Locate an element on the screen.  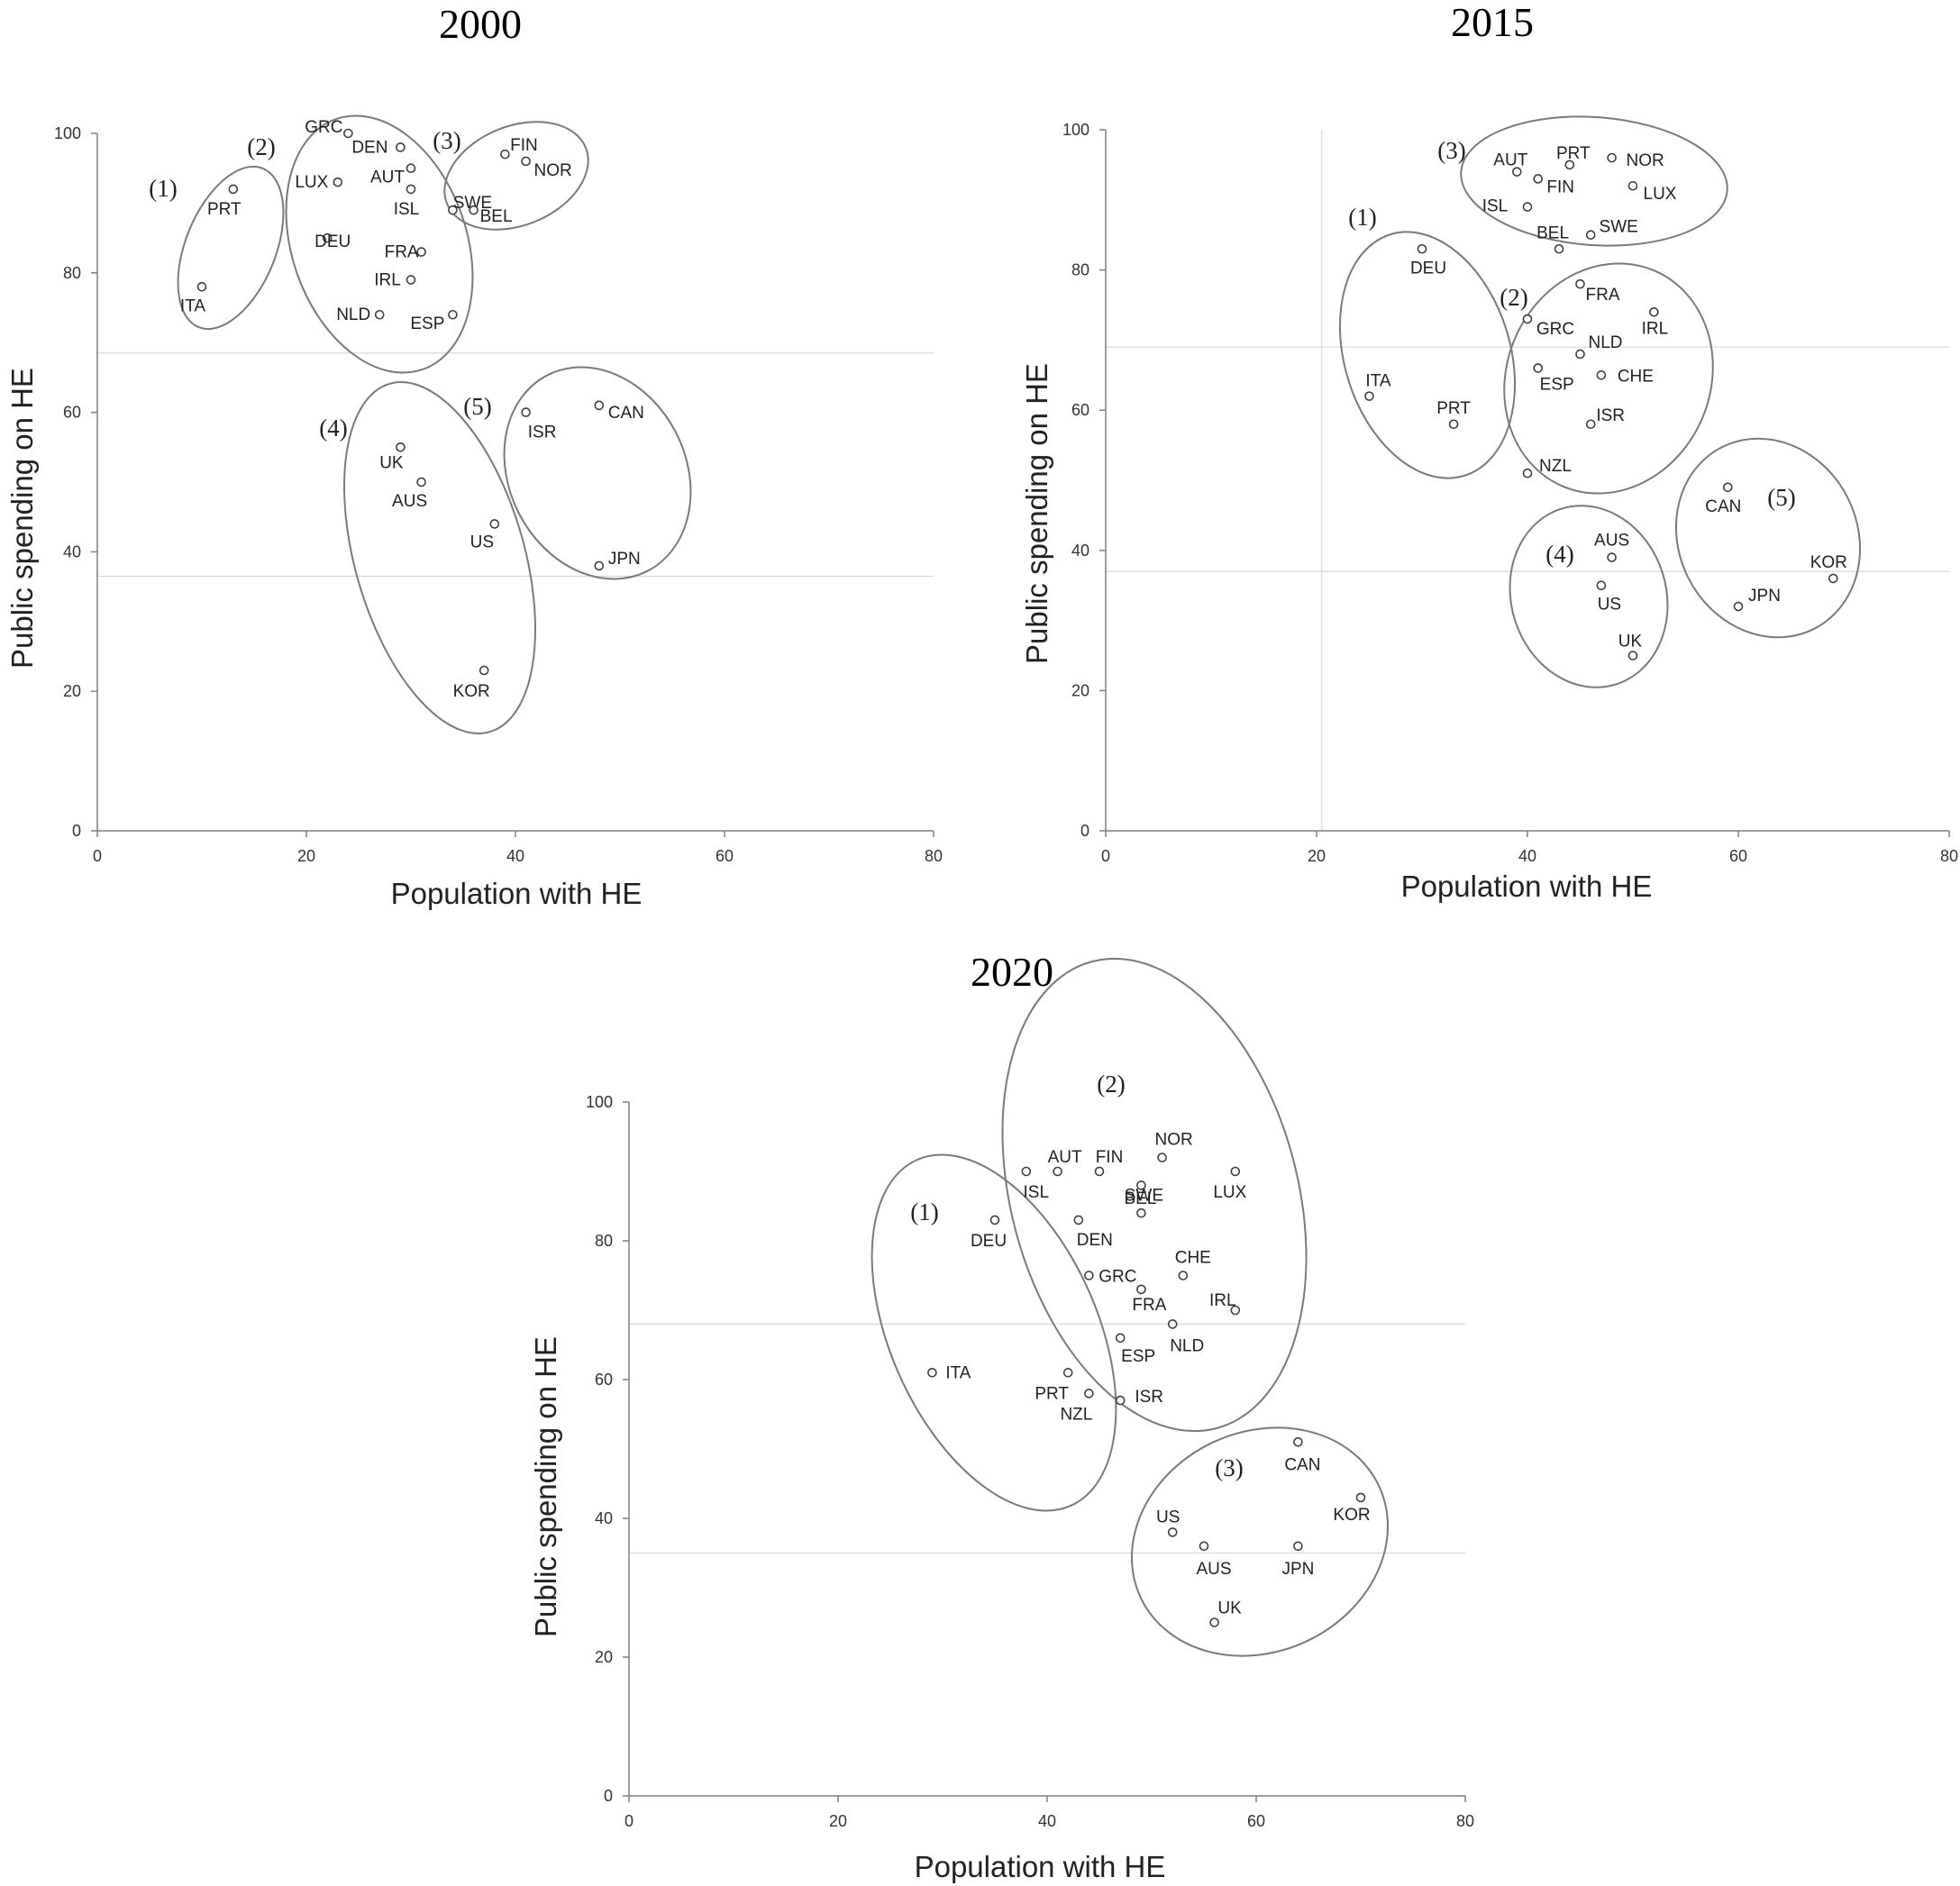
y-tick-label: 0 is located at coordinates (608, 1796).